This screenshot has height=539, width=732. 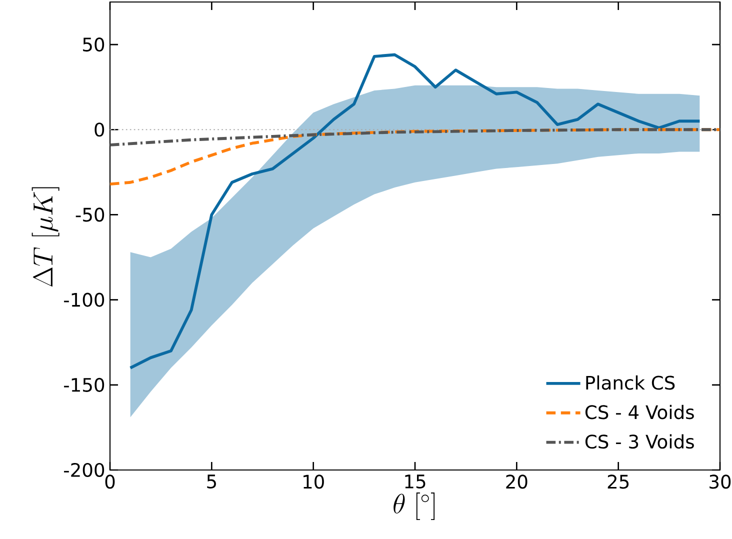 What do you see at coordinates (99, 129) in the screenshot?
I see `y-tick-label: 0` at bounding box center [99, 129].